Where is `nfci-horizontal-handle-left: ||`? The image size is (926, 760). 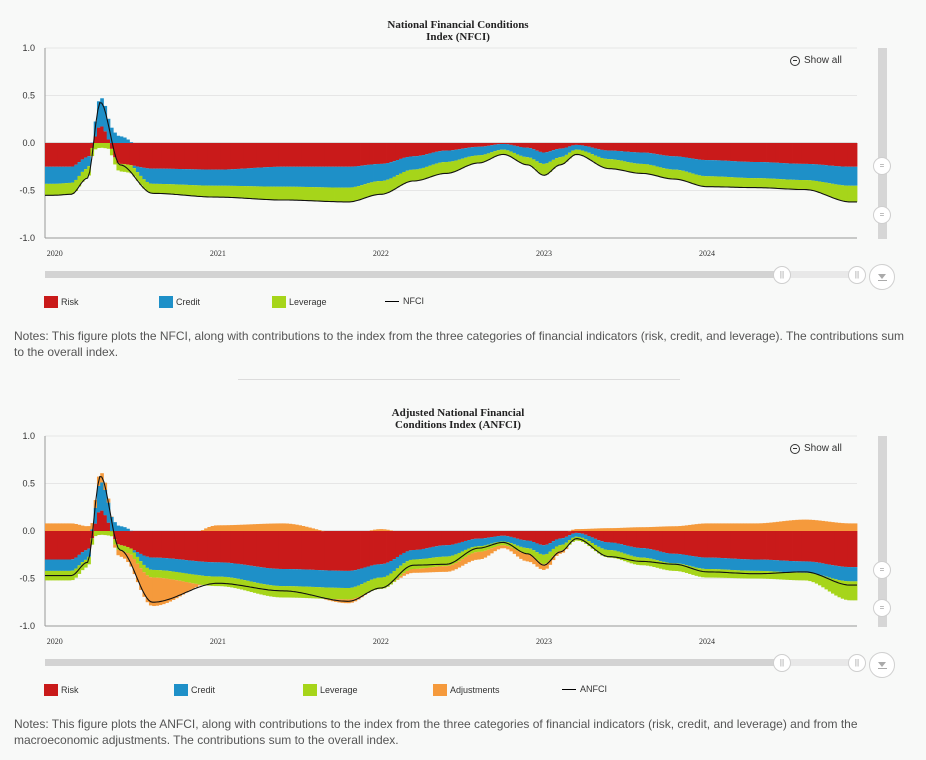 nfci-horizontal-handle-left: || is located at coordinates (782, 275).